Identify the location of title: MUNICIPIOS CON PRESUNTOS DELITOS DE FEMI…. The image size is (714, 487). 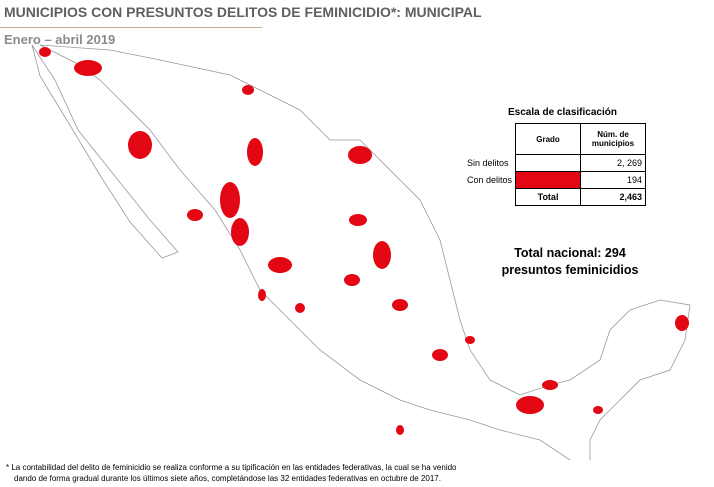
(243, 12).